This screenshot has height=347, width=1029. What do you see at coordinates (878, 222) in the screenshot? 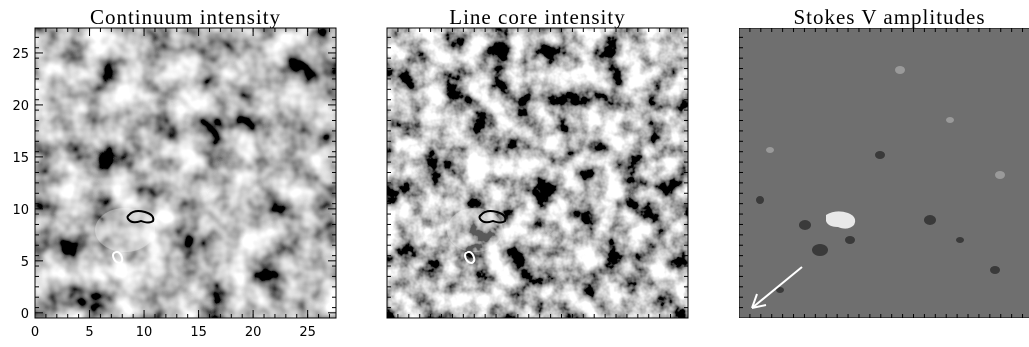
I see `negative-patches` at bounding box center [878, 222].